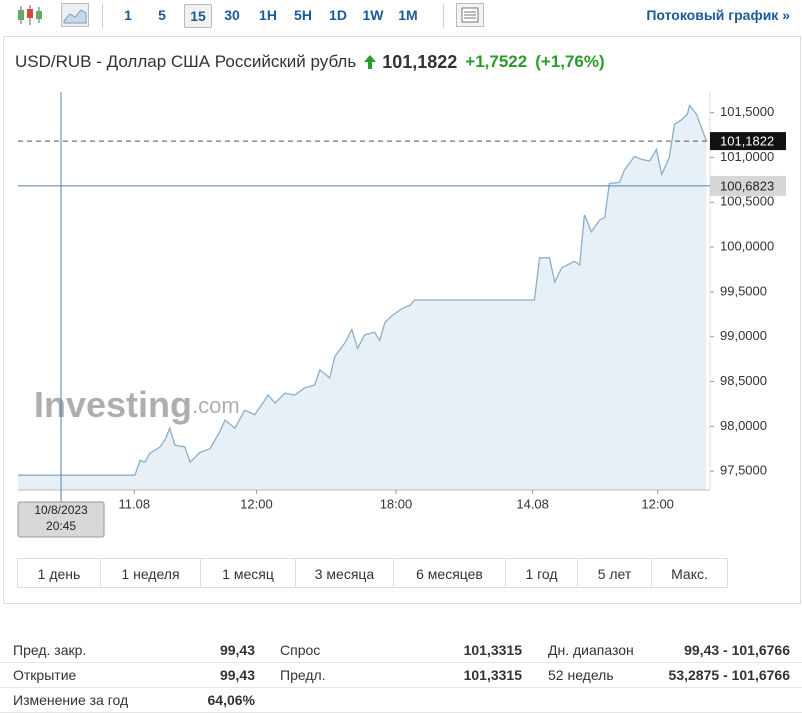 The width and height of the screenshot is (802, 713). I want to click on stat-label: 52 недель, so click(581, 675).